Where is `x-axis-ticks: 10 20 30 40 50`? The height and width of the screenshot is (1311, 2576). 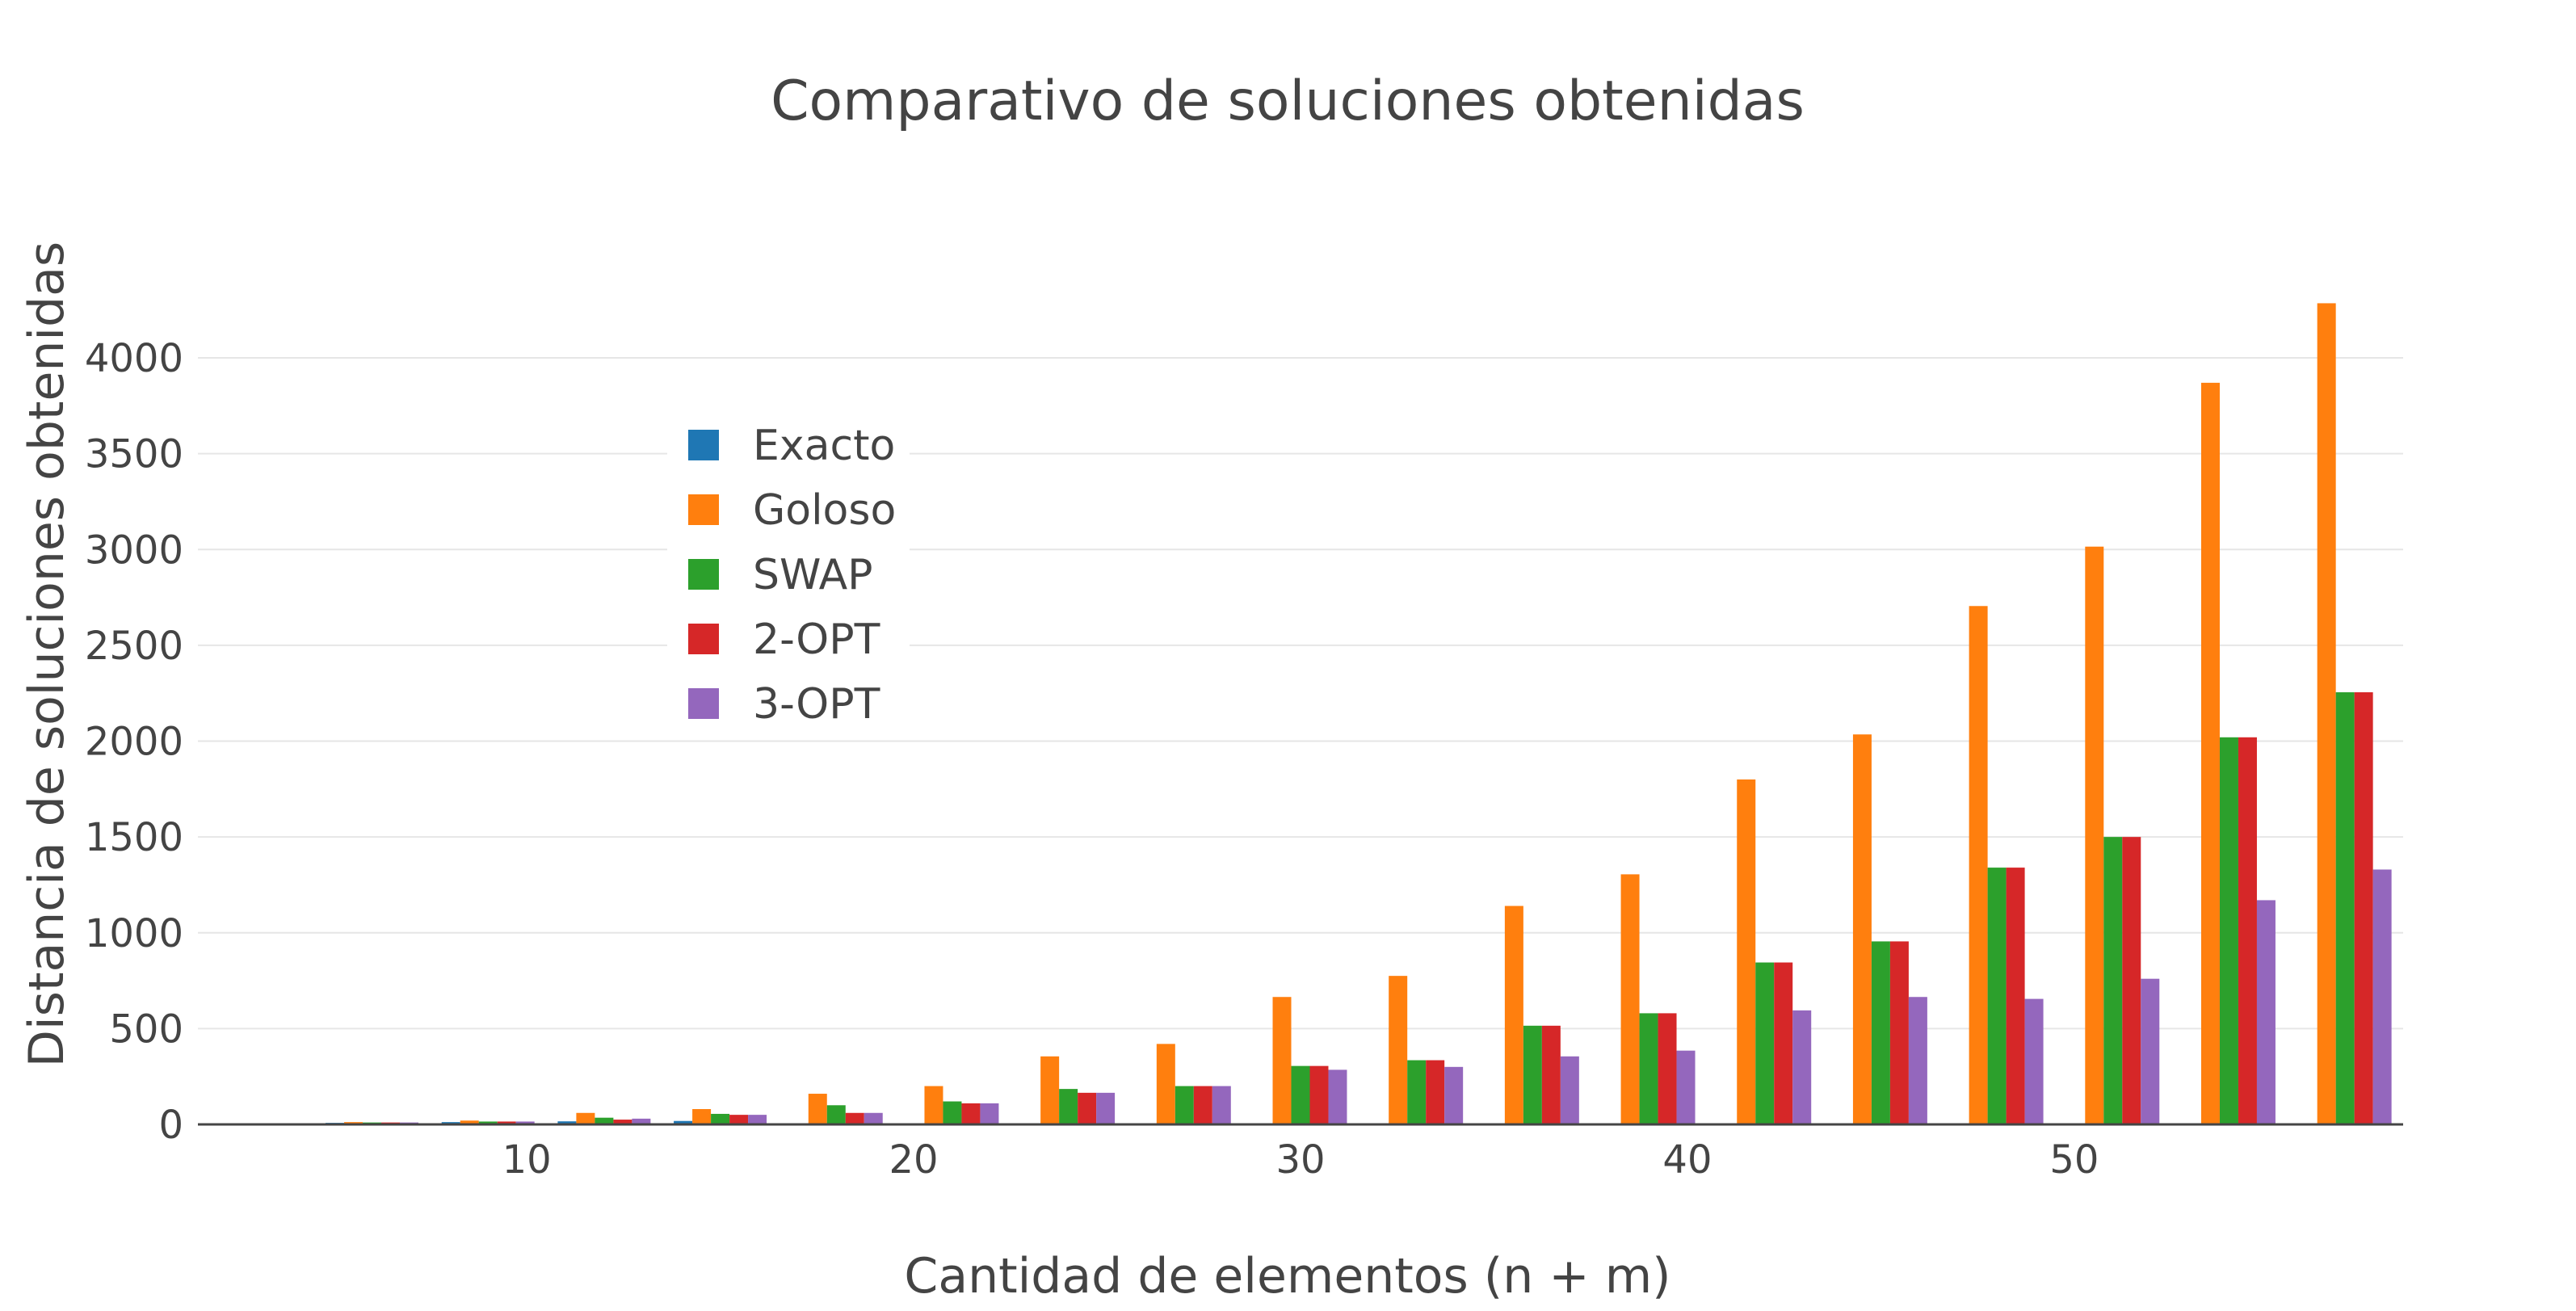
x-axis-ticks: 10 20 30 40 50 is located at coordinates (1300, 1160).